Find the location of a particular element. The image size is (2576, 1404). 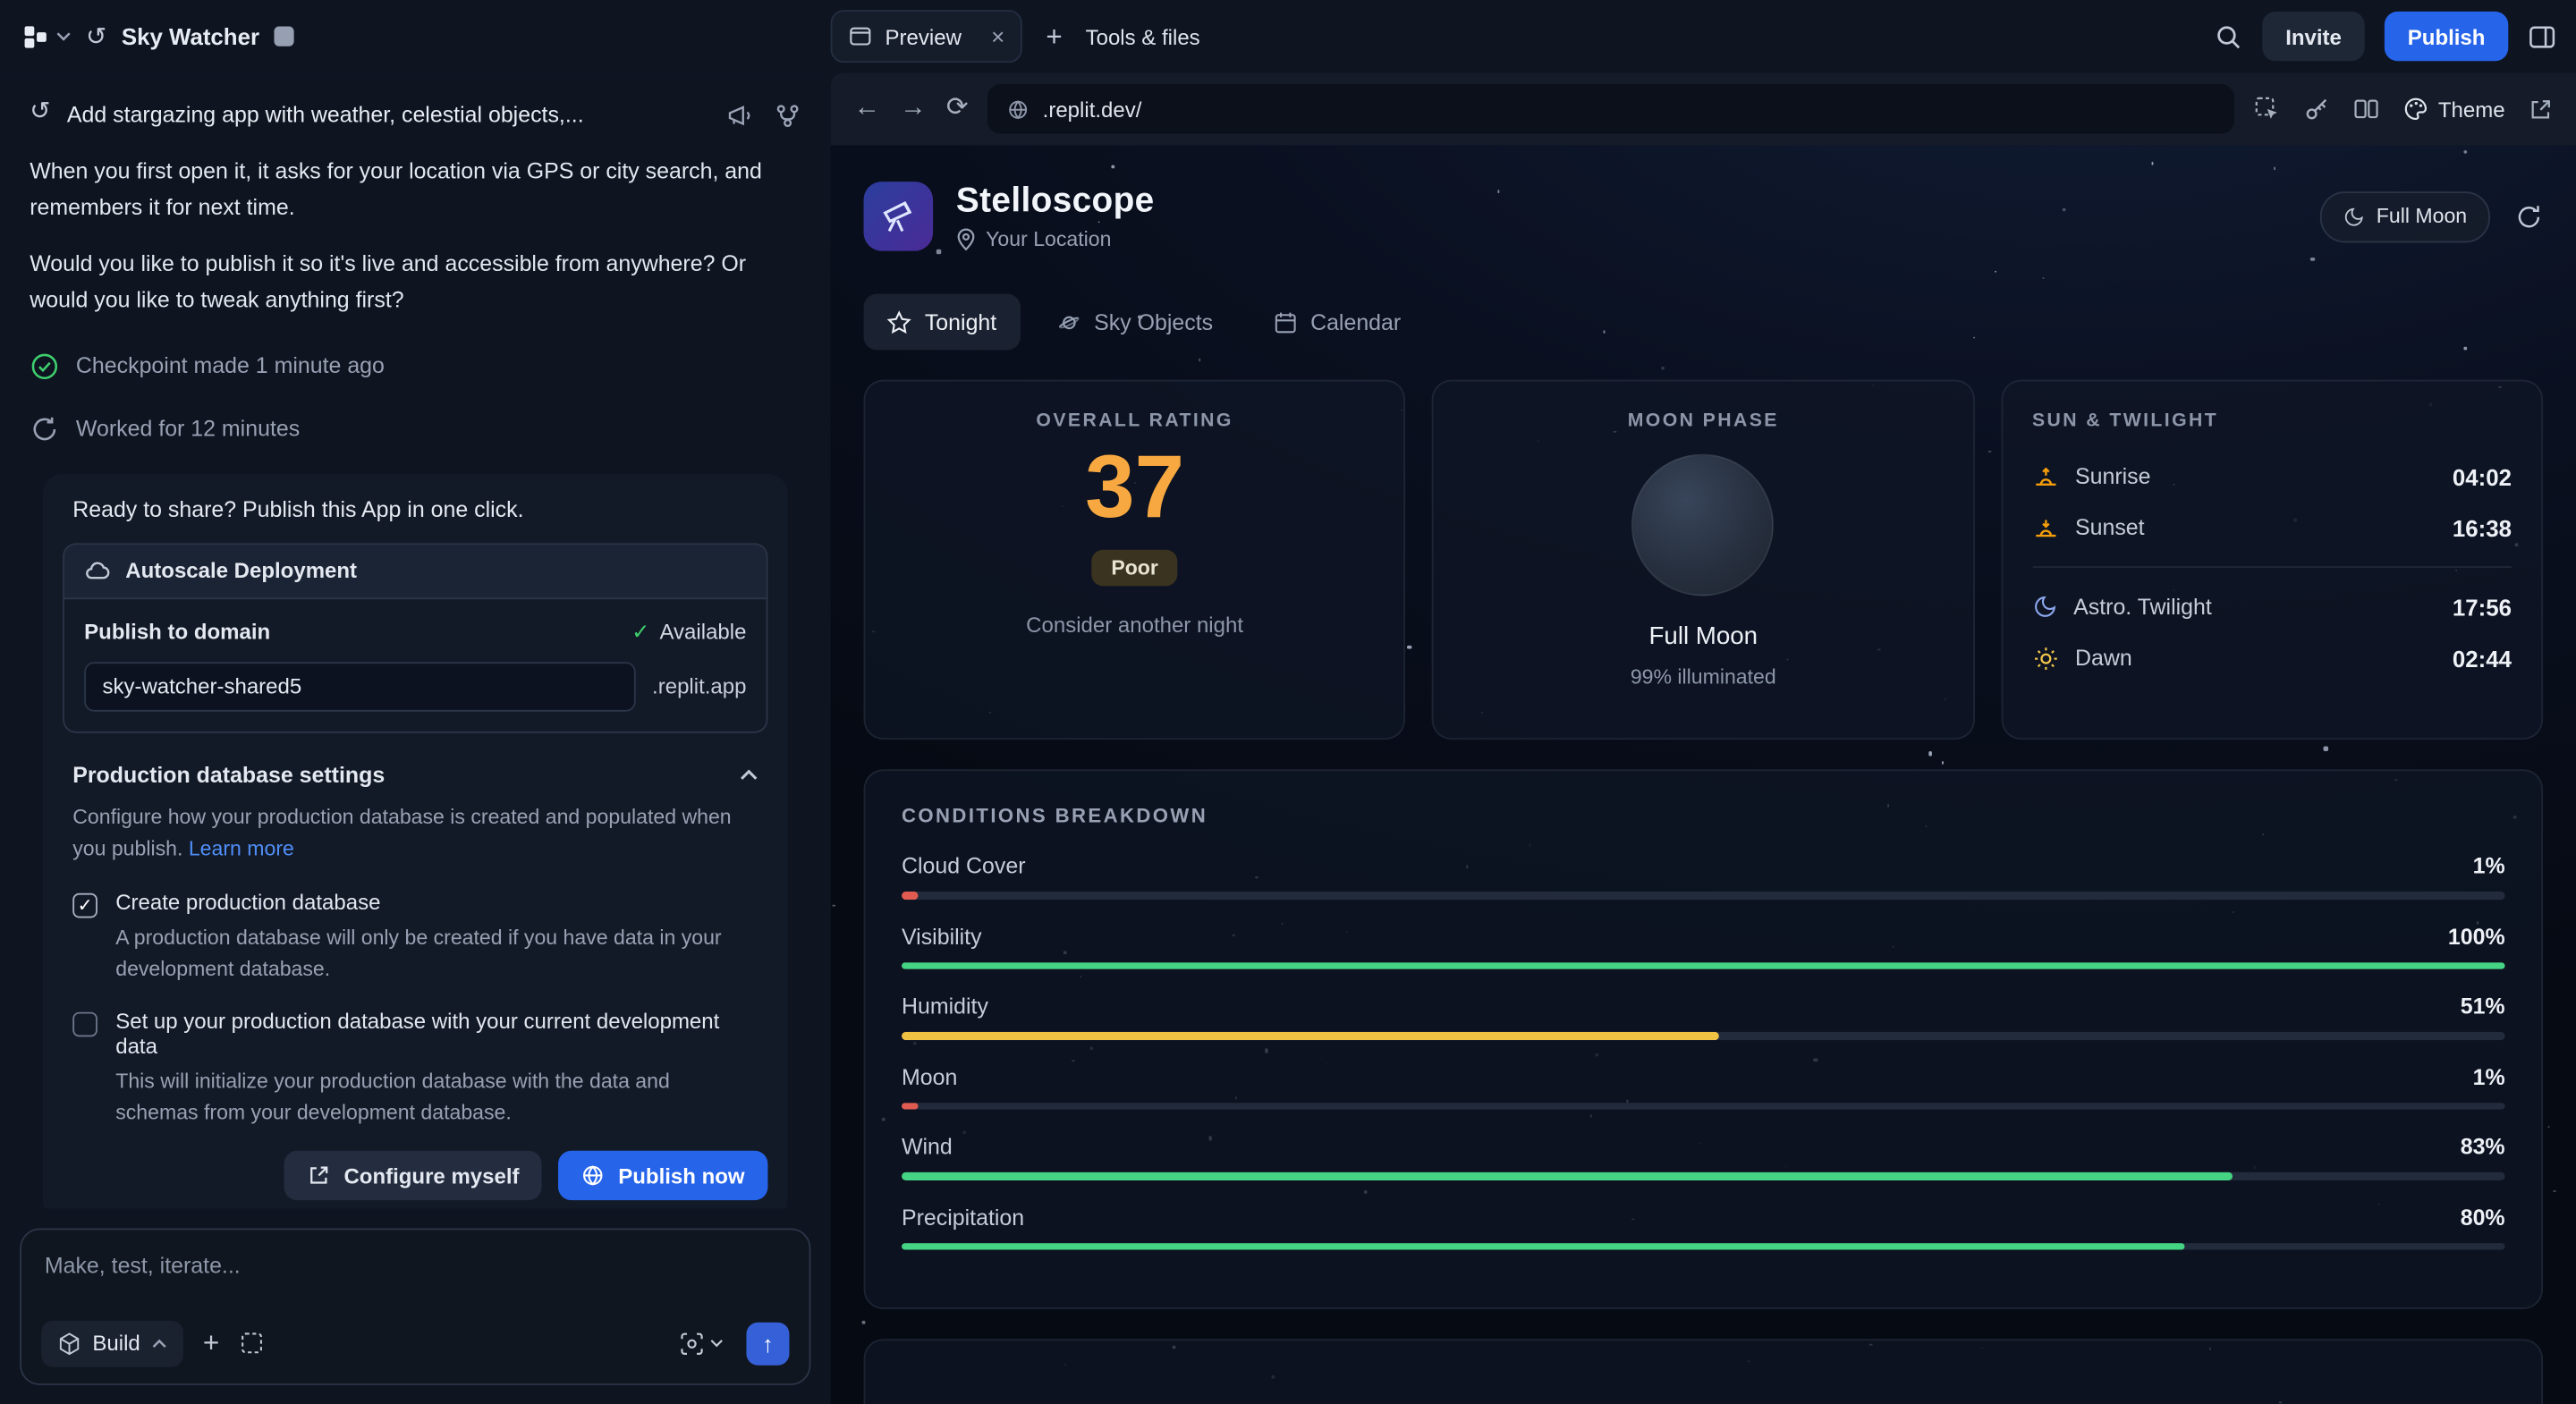

location-row: Your Location is located at coordinates (1055, 240).